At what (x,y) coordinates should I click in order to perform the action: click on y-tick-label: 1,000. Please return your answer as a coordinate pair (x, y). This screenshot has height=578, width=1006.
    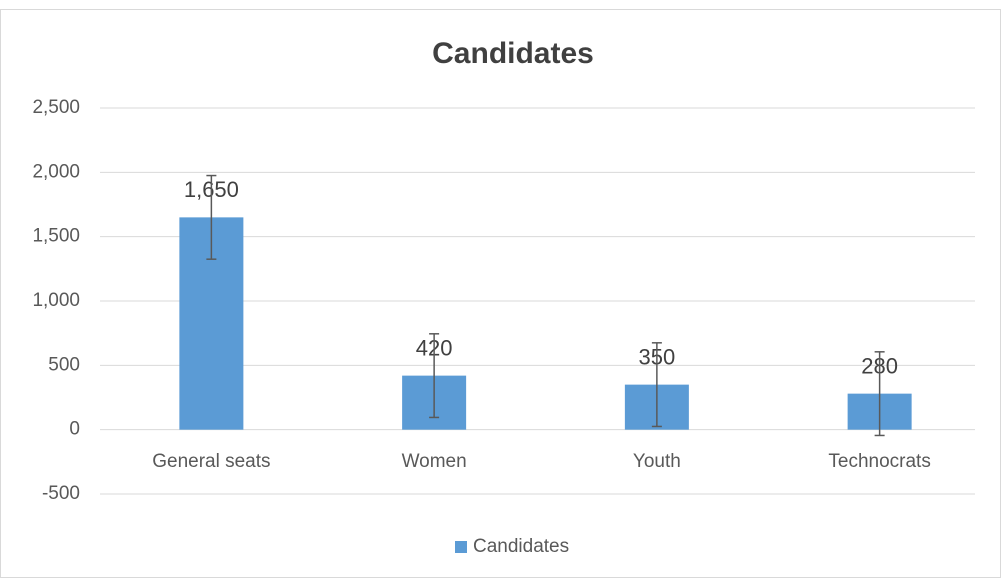
    Looking at the image, I should click on (56, 300).